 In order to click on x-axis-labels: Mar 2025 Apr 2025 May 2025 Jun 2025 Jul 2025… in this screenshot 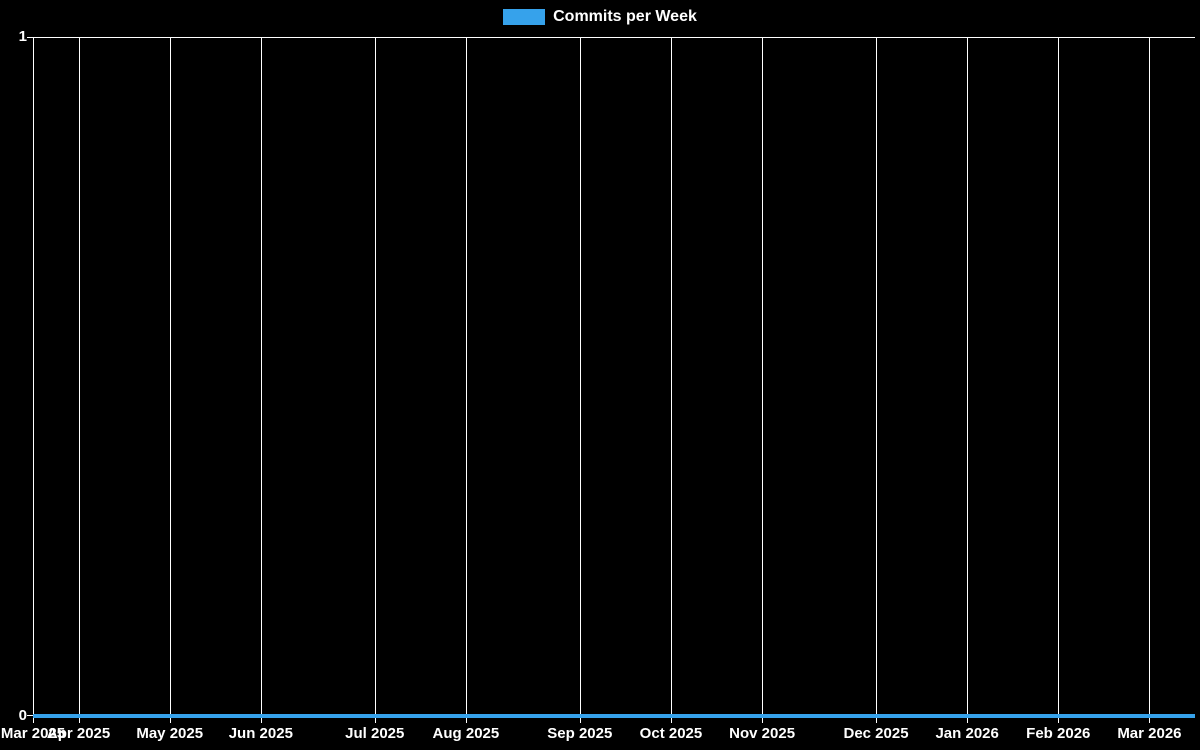, I will do `click(598, 735)`.